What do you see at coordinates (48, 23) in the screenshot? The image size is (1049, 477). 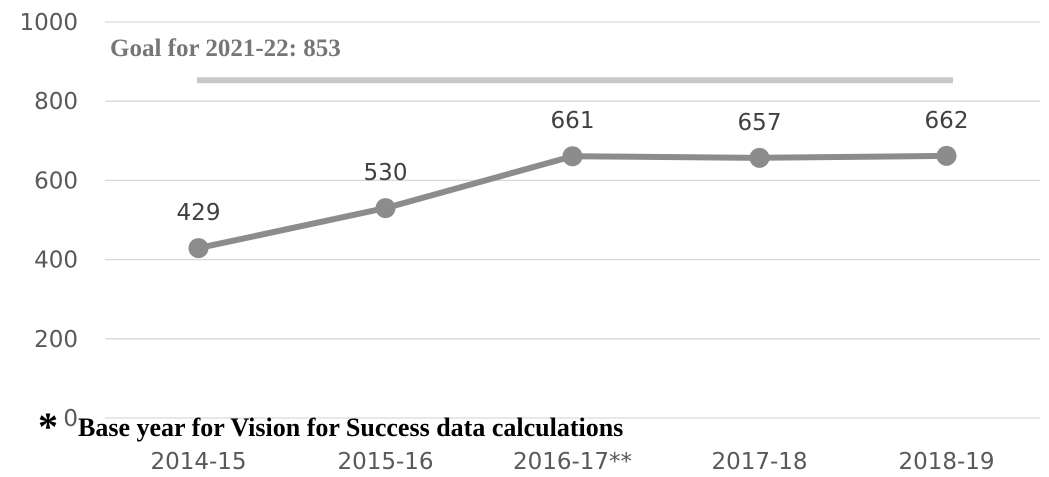 I see `y-tick-label: 1000` at bounding box center [48, 23].